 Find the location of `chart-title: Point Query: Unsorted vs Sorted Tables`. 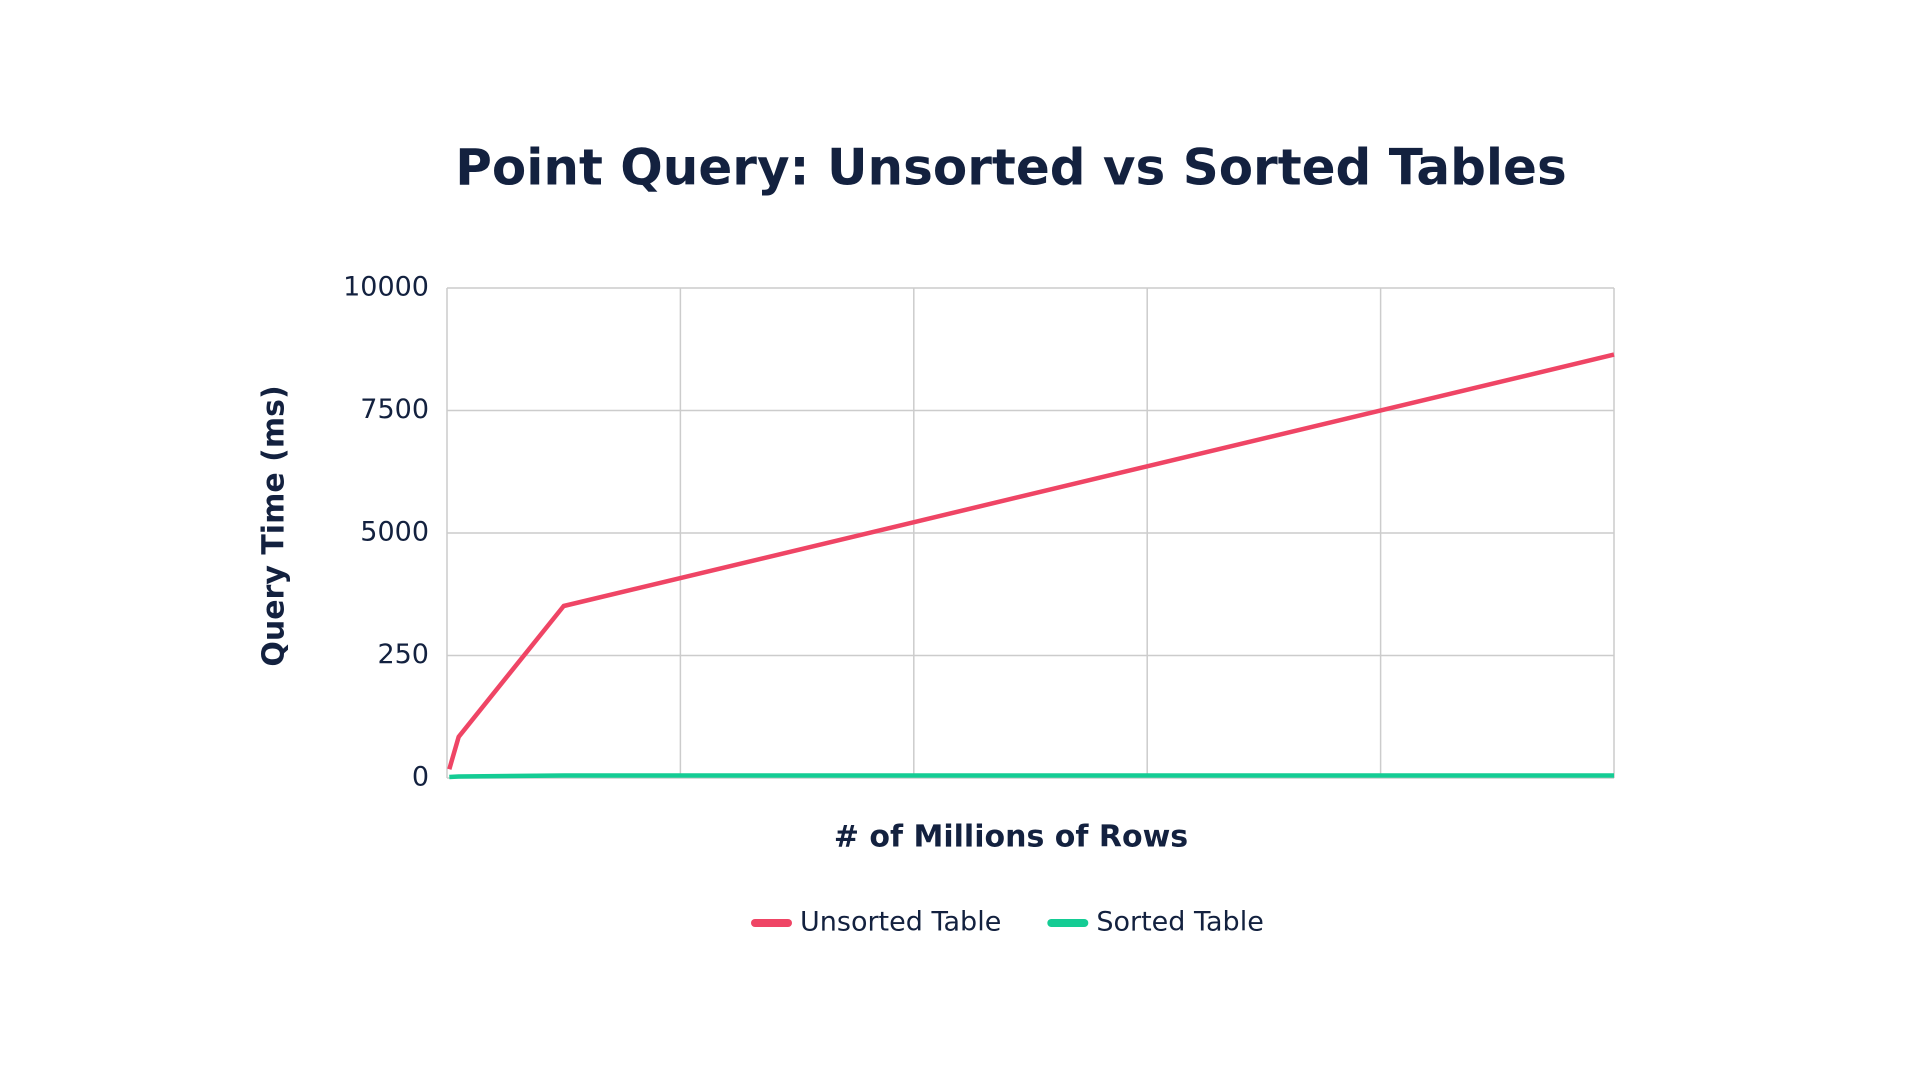

chart-title: Point Query: Unsorted vs Sorted Tables is located at coordinates (1010, 168).